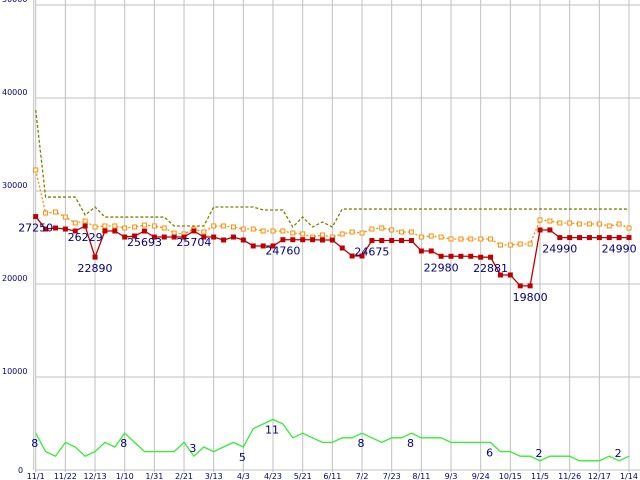 This screenshot has height=480, width=640. What do you see at coordinates (629, 476) in the screenshot?
I see `x-tick-label: 1/14` at bounding box center [629, 476].